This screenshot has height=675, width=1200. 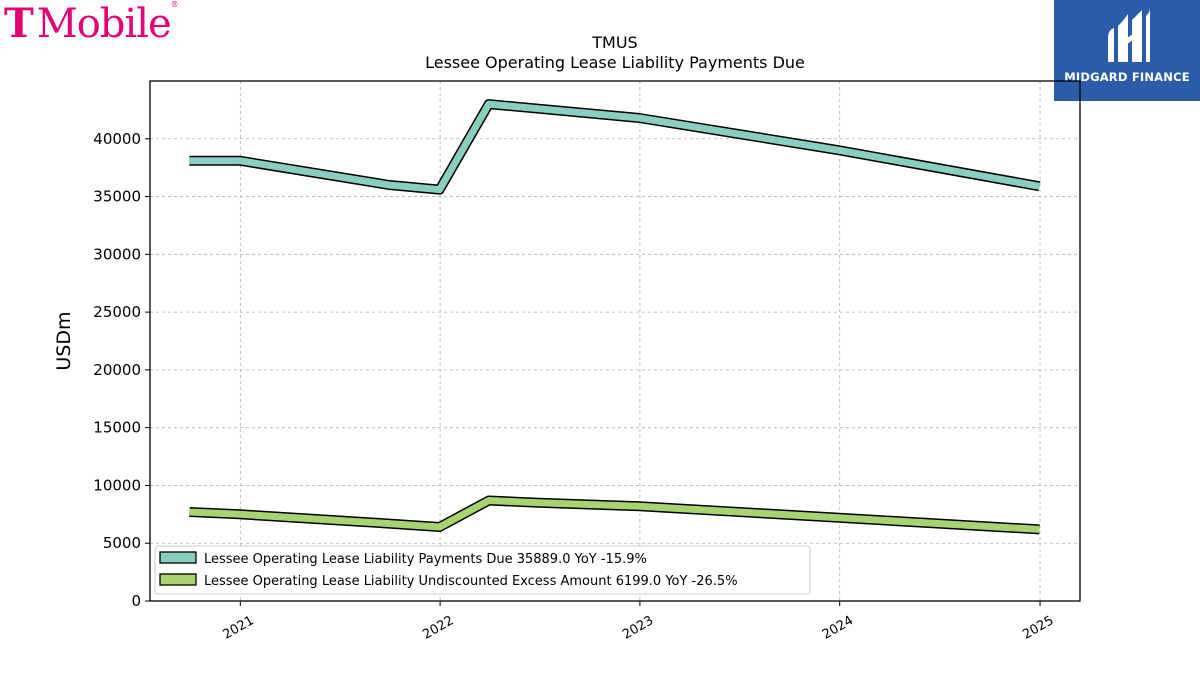 I want to click on legend-swatch-undiscounted-excess, so click(x=178, y=579).